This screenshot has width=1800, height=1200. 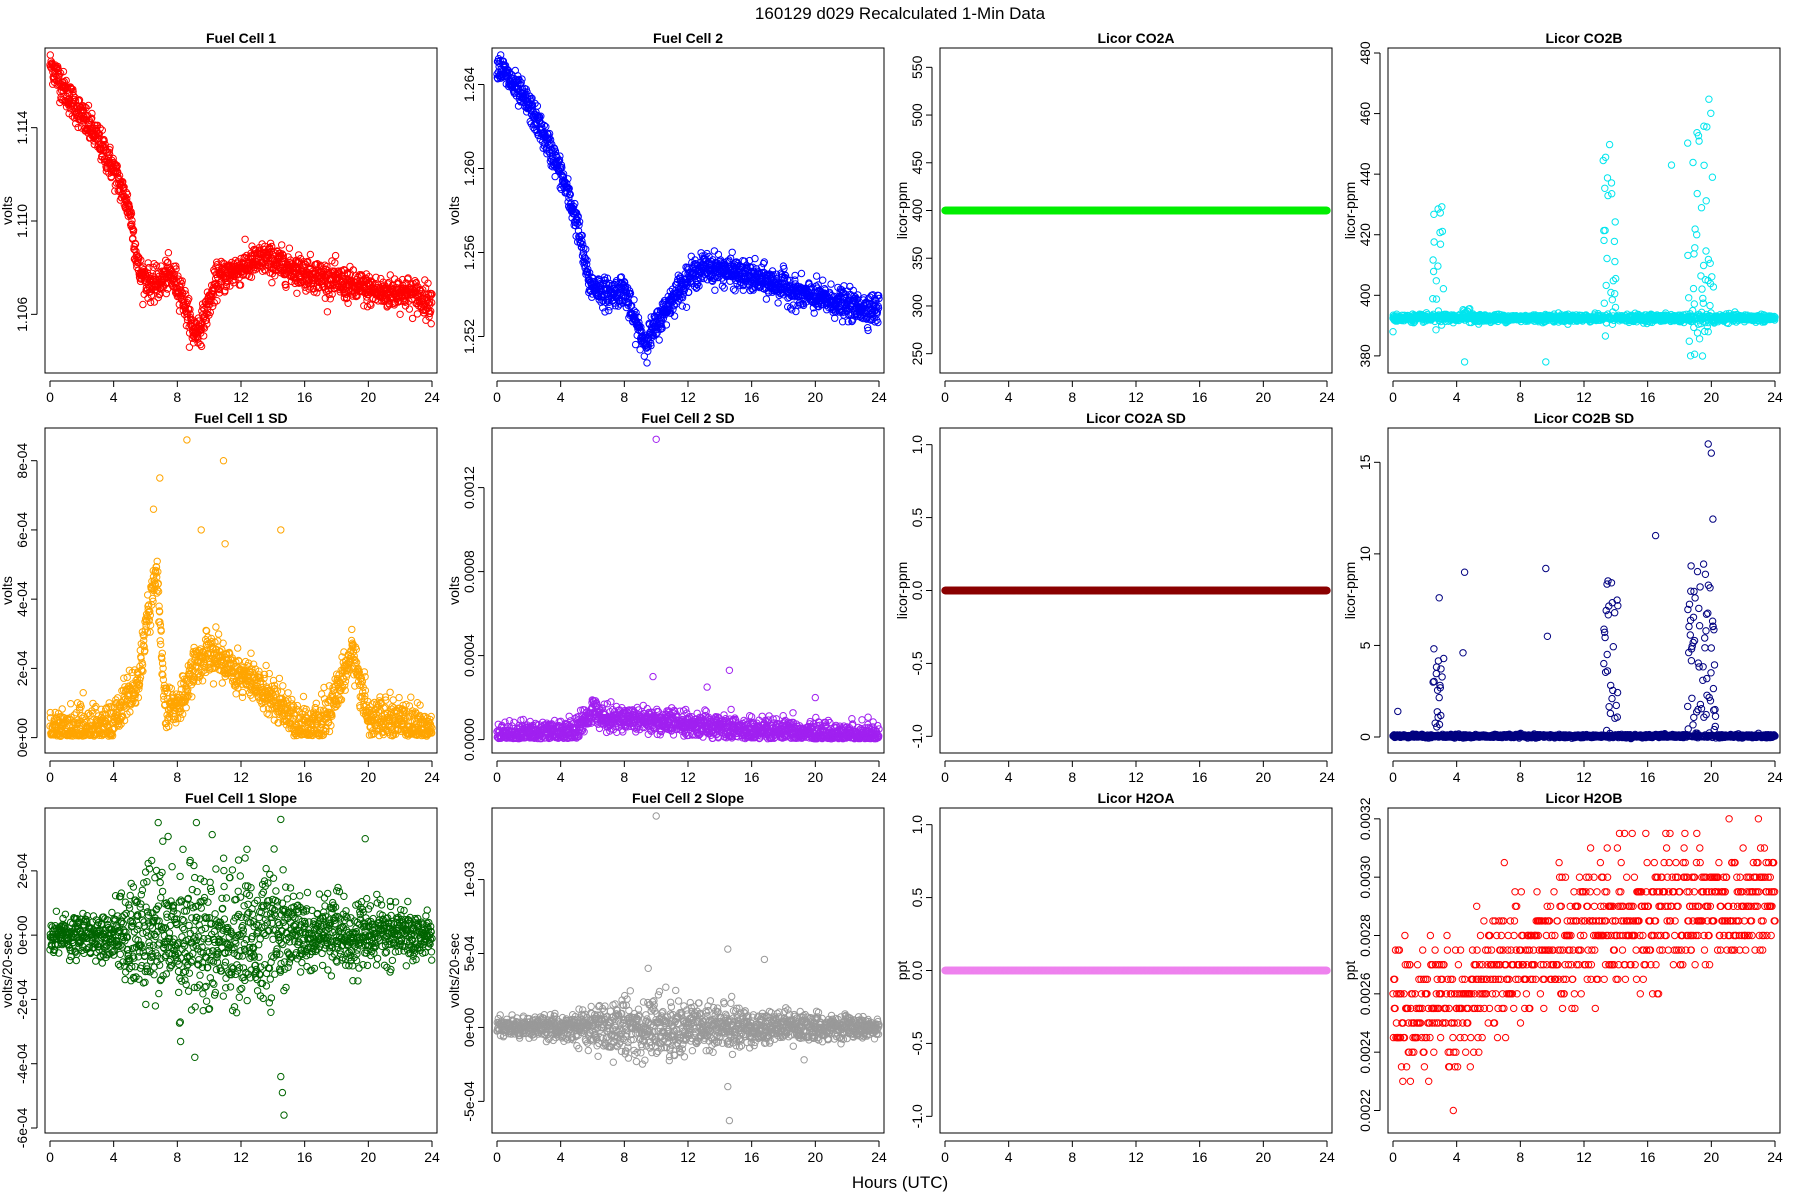 What do you see at coordinates (7, 210) in the screenshot?
I see `y-axis-label: volts` at bounding box center [7, 210].